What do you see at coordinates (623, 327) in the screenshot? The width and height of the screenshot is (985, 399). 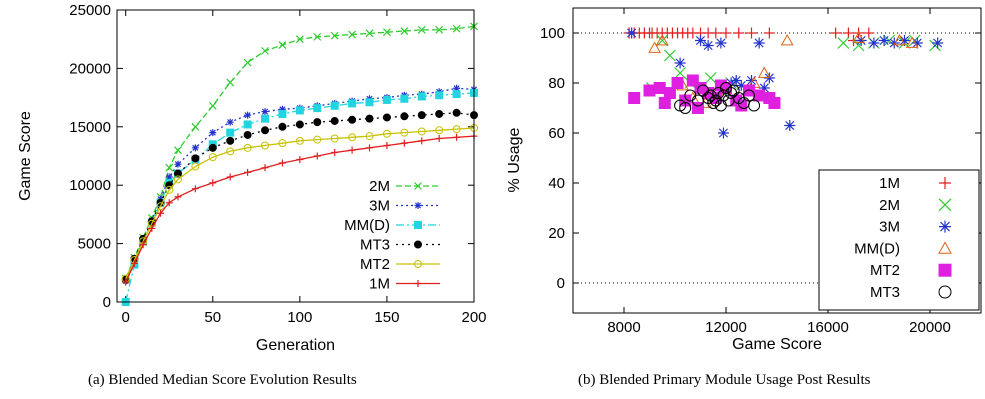 I see `x-tick-label: 8000` at bounding box center [623, 327].